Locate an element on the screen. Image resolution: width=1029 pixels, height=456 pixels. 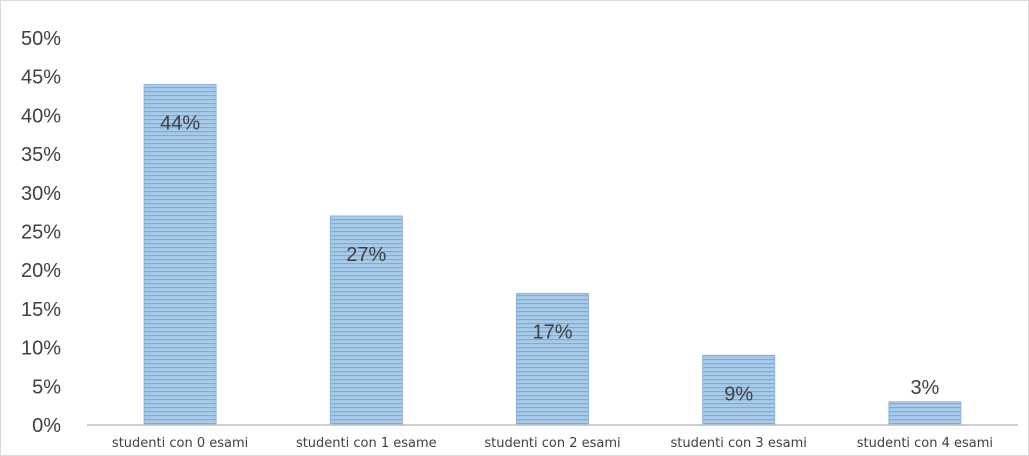
data-label: 44% is located at coordinates (180, 123).